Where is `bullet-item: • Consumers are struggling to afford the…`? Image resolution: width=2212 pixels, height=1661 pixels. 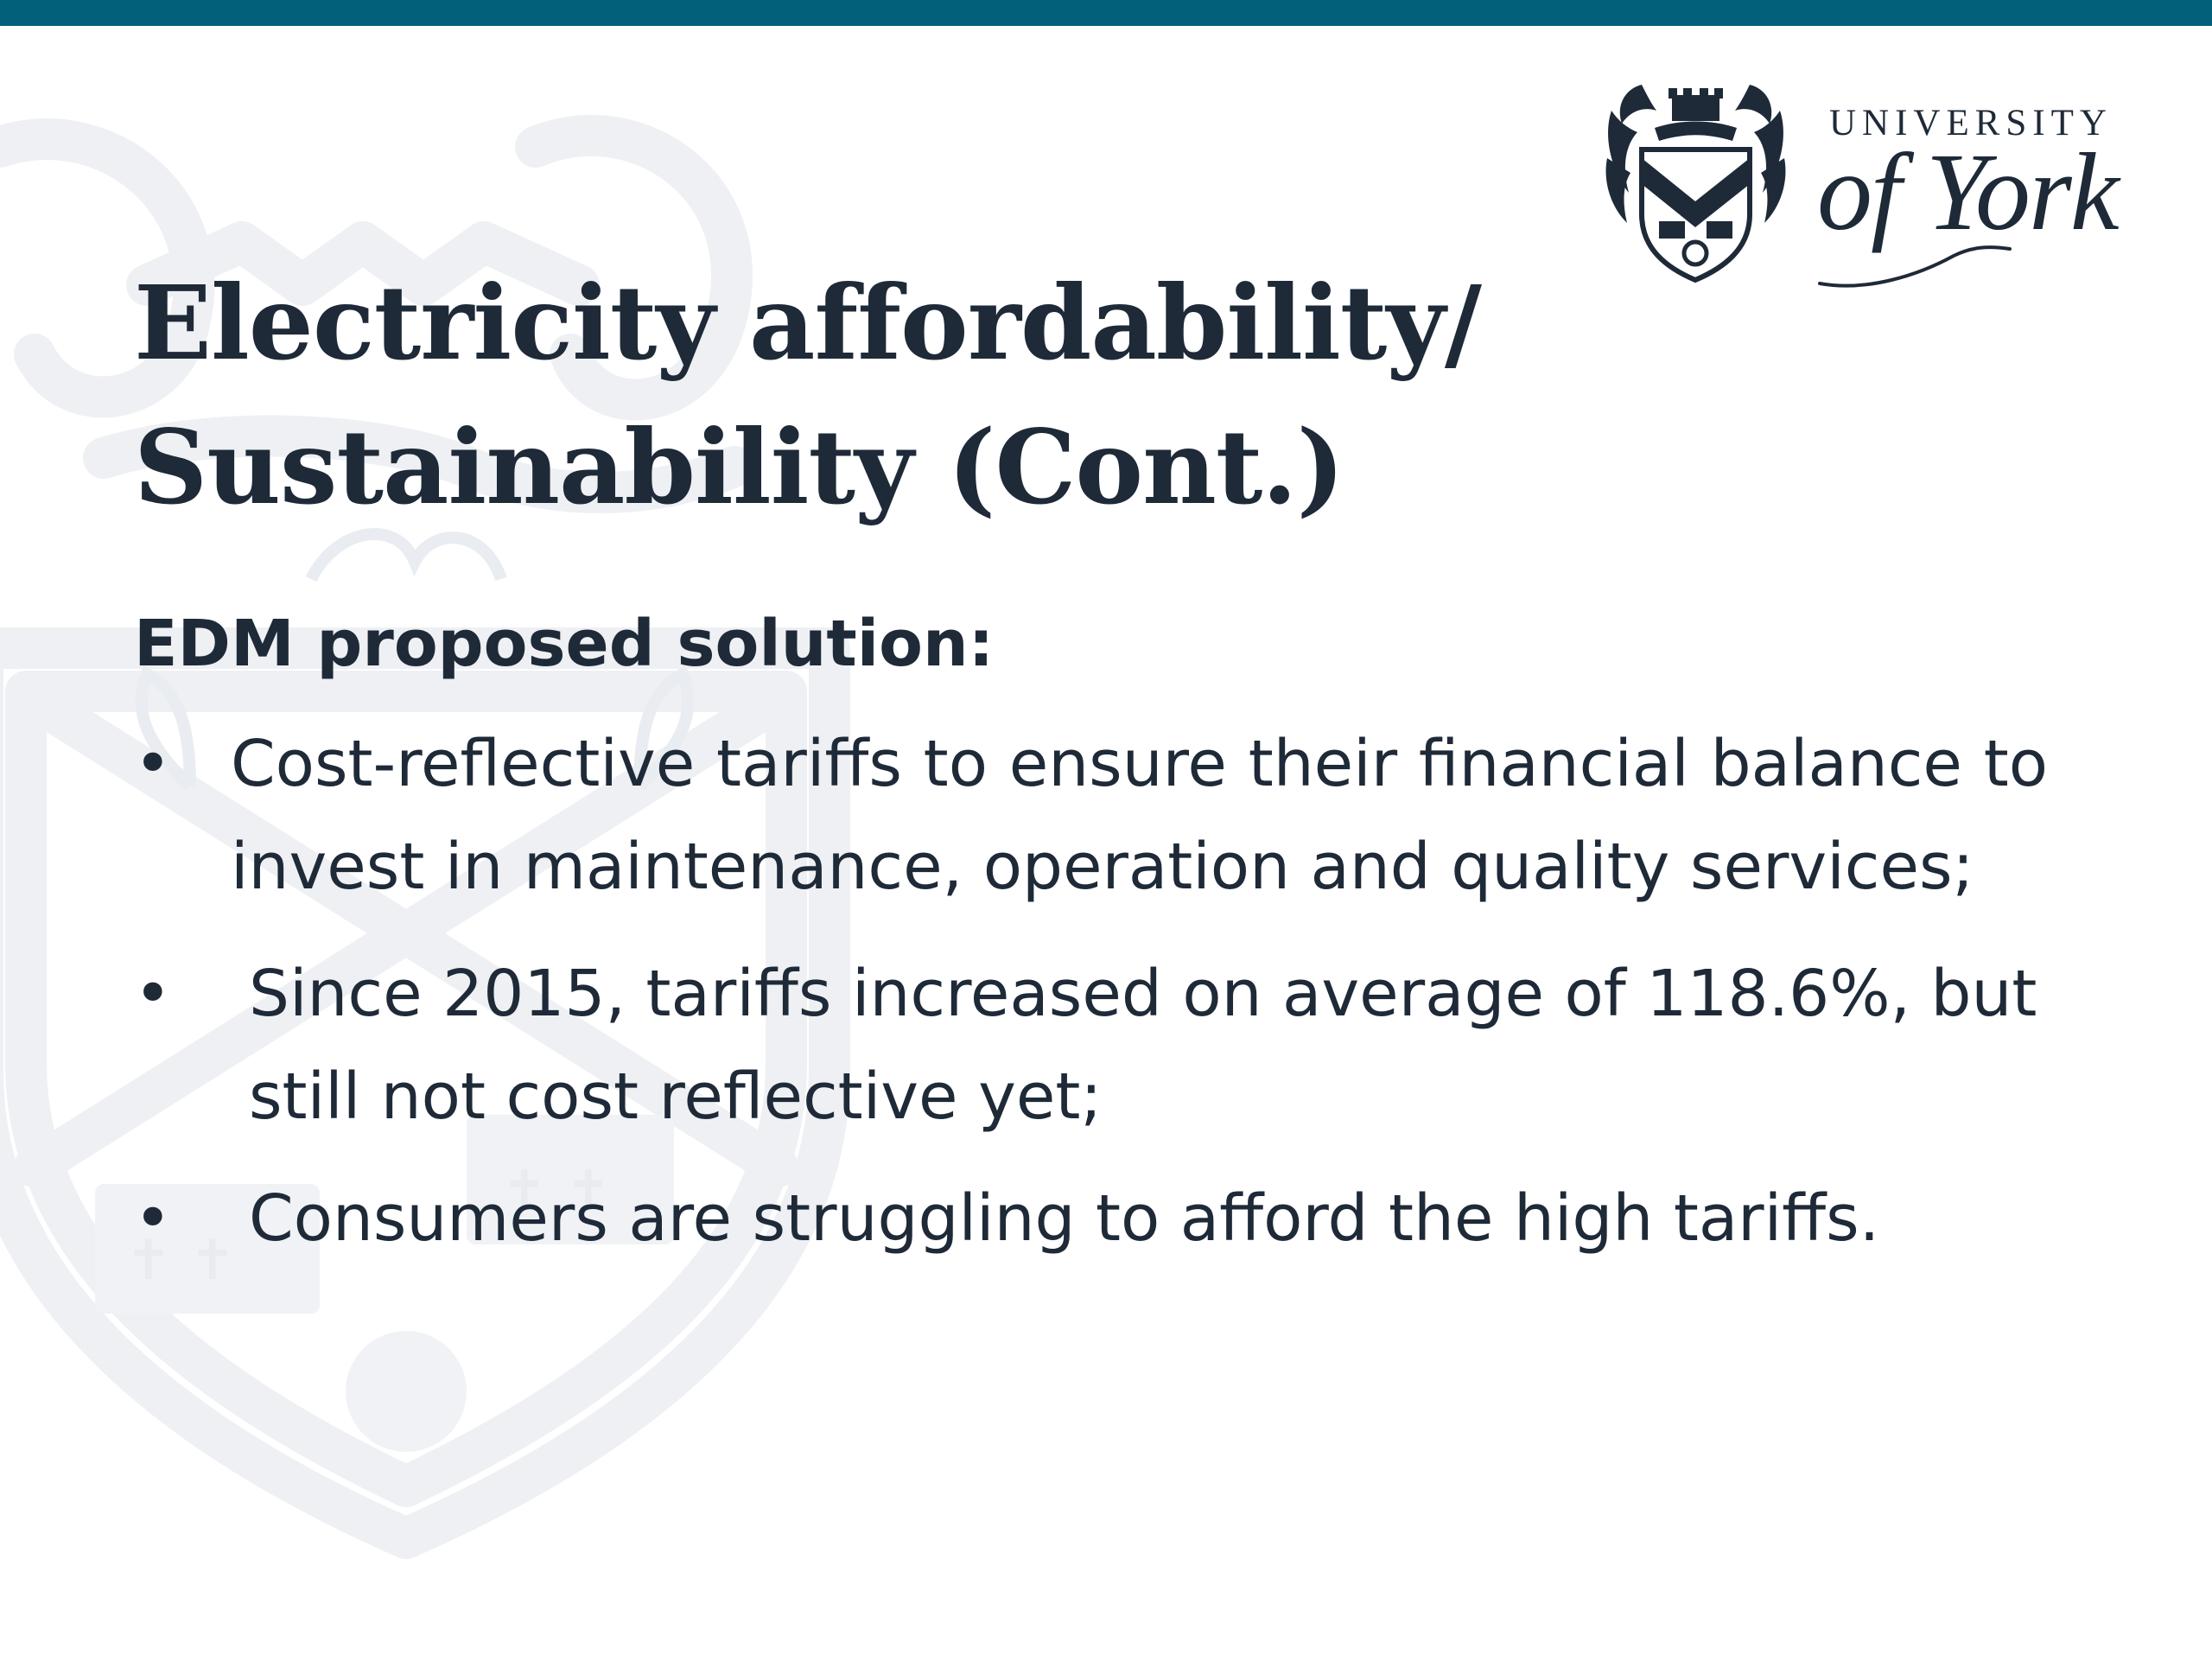 bullet-item: • Consumers are struggling to afford the… is located at coordinates (1091, 1219).